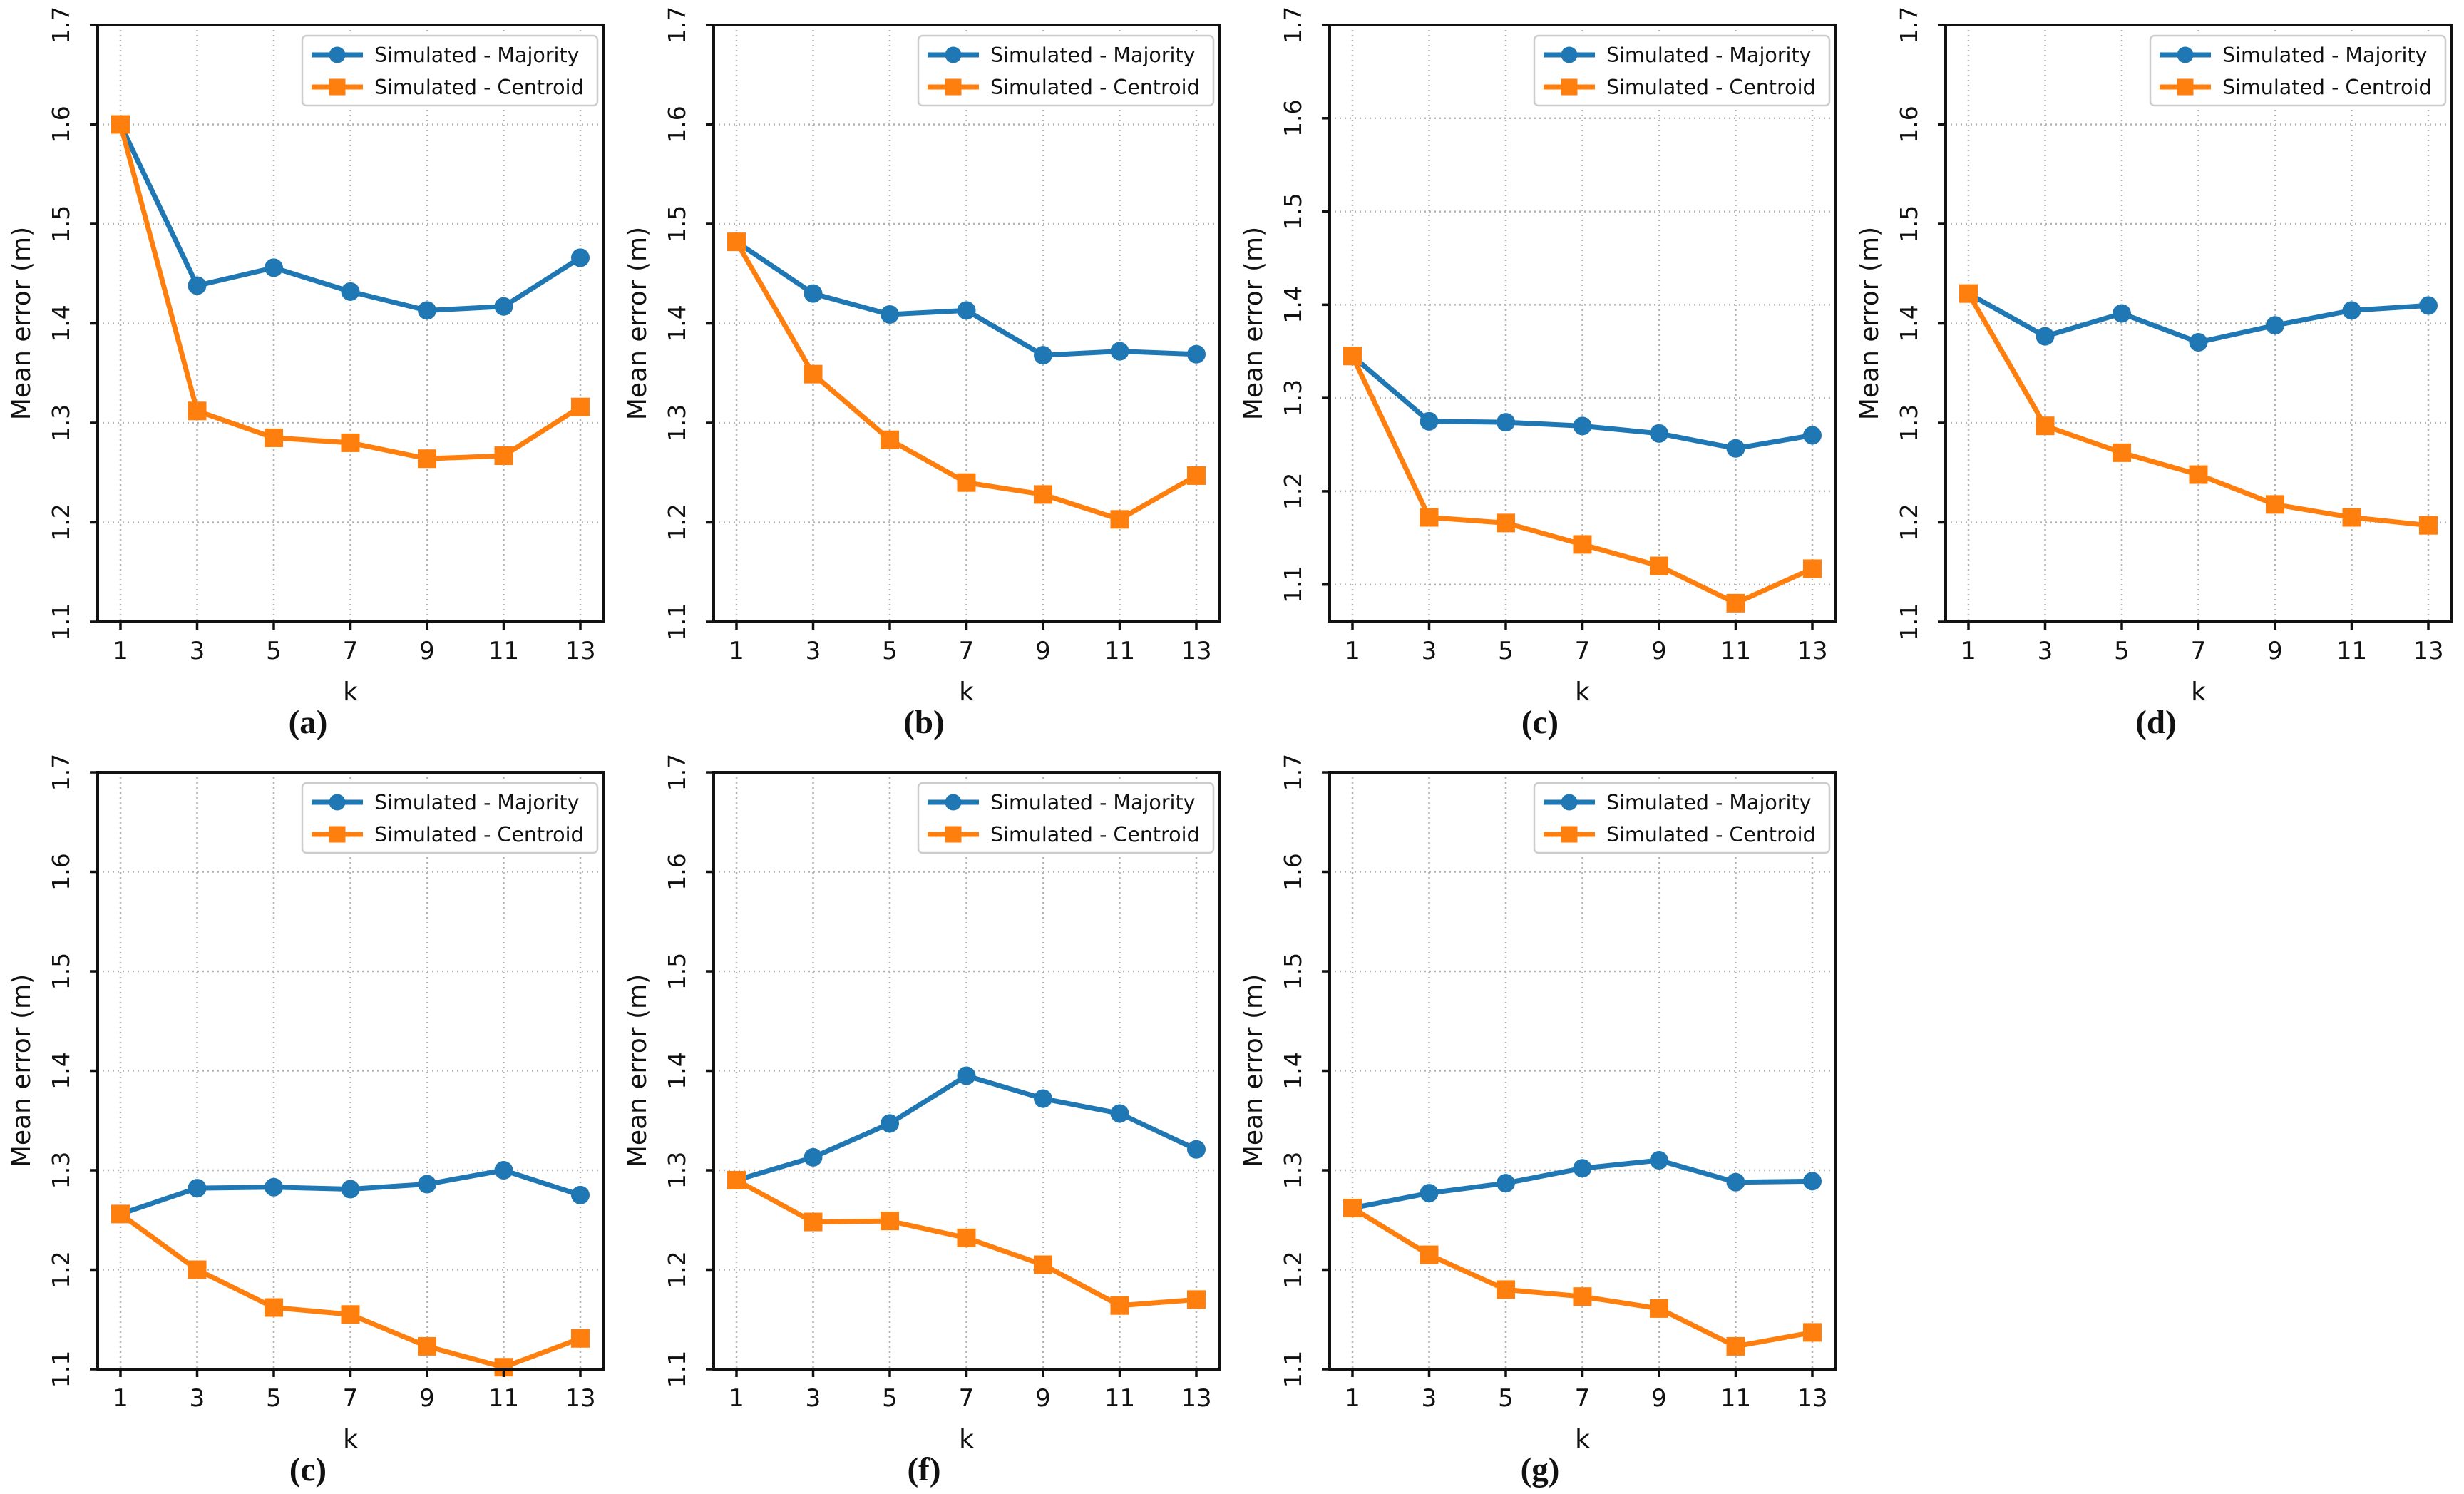 The width and height of the screenshot is (2464, 1494). What do you see at coordinates (1293, 25) in the screenshot?
I see `y-tick-label: 1.7` at bounding box center [1293, 25].